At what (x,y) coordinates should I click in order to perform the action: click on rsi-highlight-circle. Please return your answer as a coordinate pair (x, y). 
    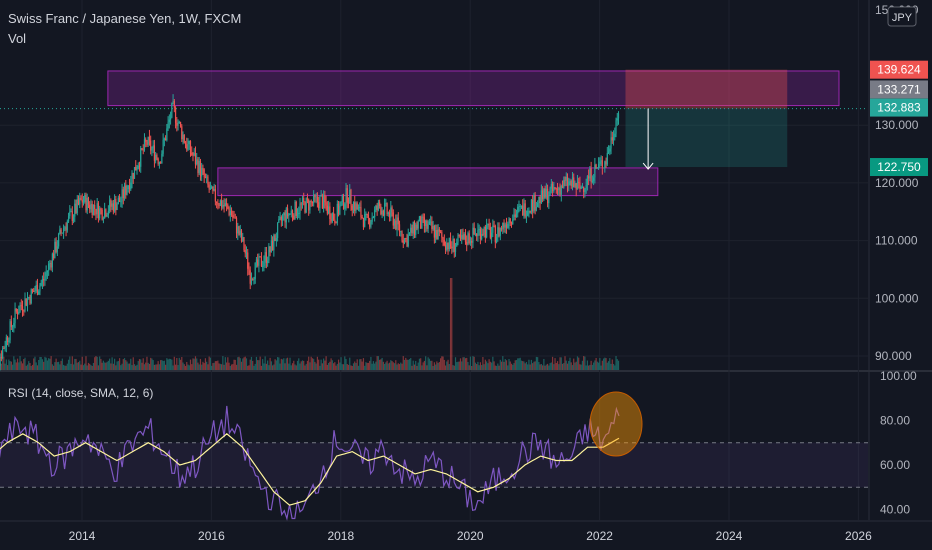
    Looking at the image, I should click on (616, 424).